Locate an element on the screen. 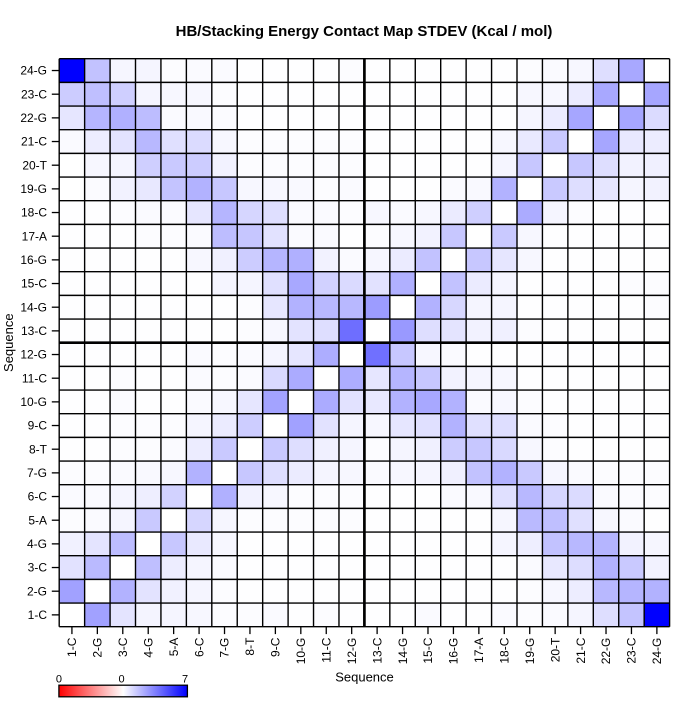 The image size is (700, 705). svg-text: 7 is located at coordinates (185, 679).